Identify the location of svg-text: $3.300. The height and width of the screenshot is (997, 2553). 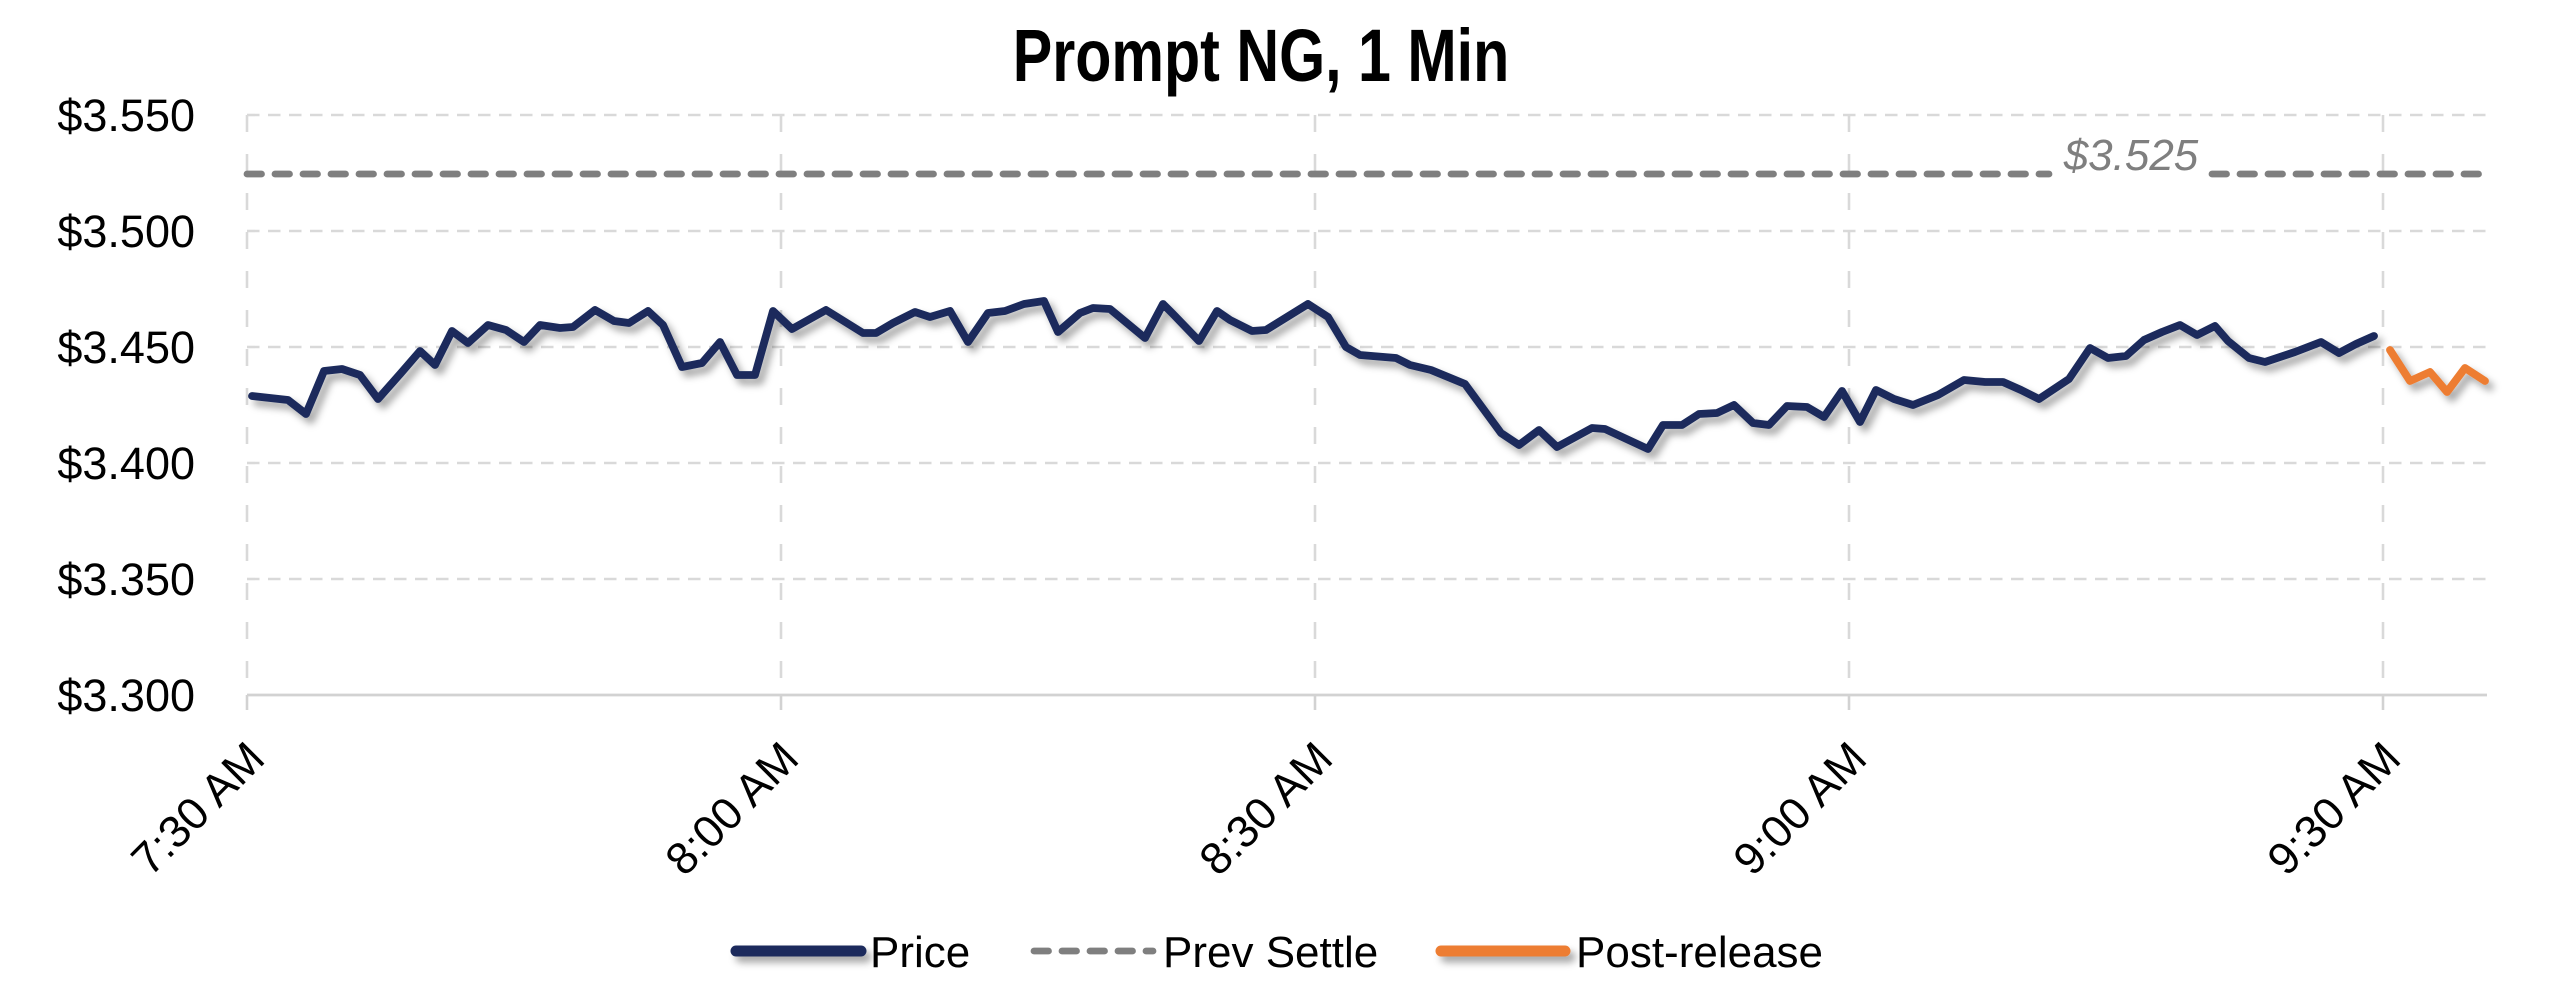
(126, 695).